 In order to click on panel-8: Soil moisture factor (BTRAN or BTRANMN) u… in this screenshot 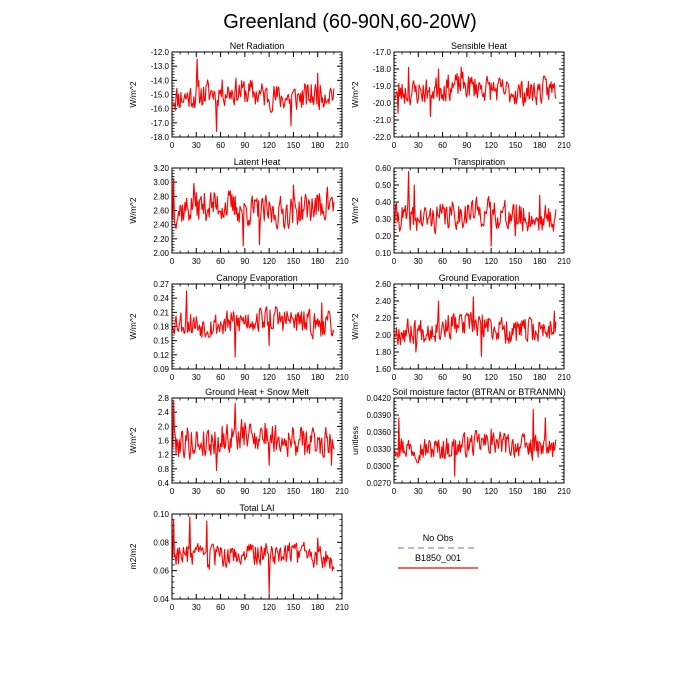, I will do `click(460, 441)`.